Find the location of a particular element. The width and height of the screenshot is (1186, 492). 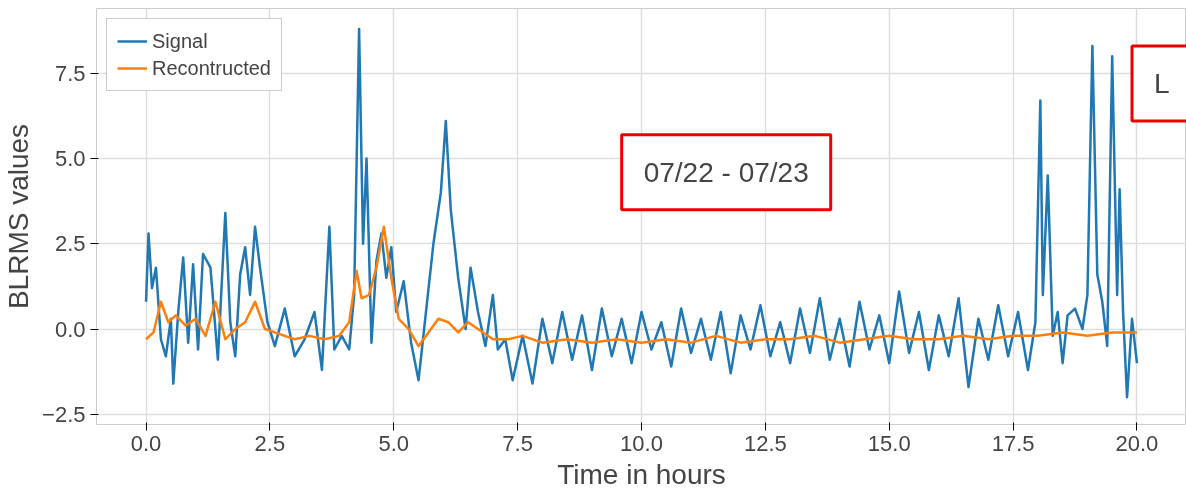

x-tick-label: 2.5 is located at coordinates (270, 443).